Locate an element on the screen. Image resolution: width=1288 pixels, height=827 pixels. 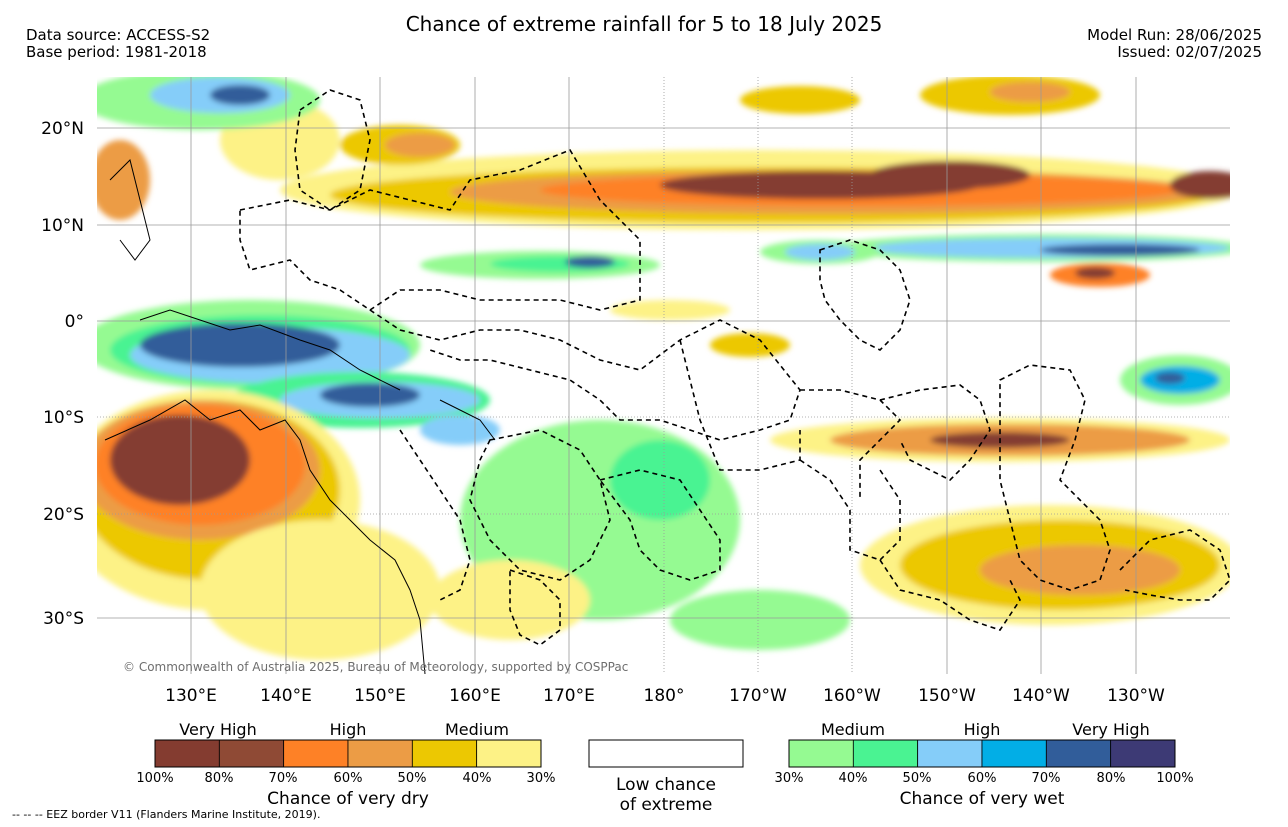
wet-tick-70: 70% is located at coordinates (1046, 778).